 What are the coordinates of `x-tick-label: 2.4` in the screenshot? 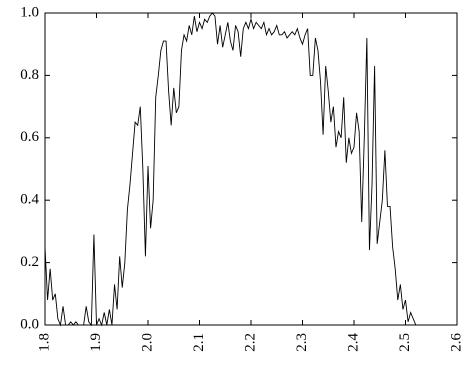 It's located at (353, 342).